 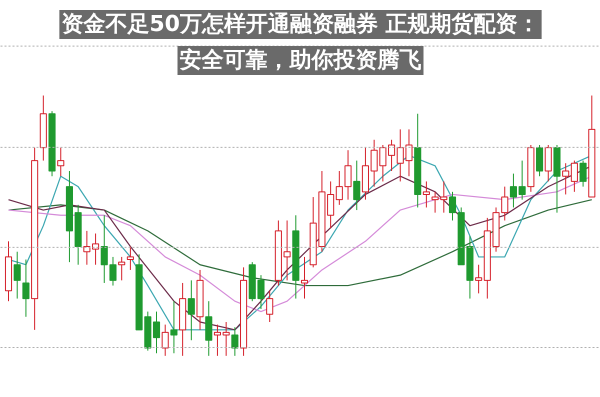 I want to click on chart-title: 资金不足50万怎样开通融资融券 正规期货配资：, so click(x=300, y=24).